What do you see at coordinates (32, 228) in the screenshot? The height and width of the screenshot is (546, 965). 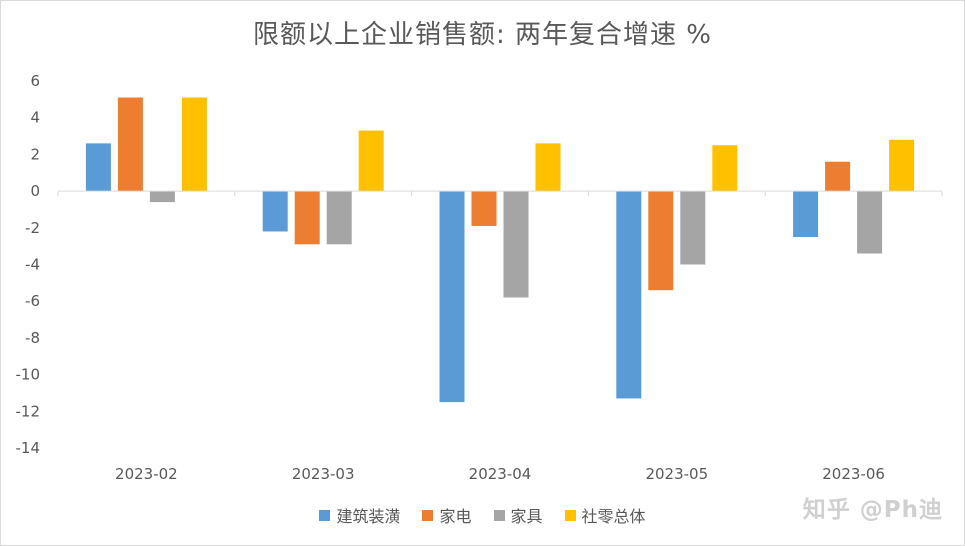 I see `y-tick-label: -2` at bounding box center [32, 228].